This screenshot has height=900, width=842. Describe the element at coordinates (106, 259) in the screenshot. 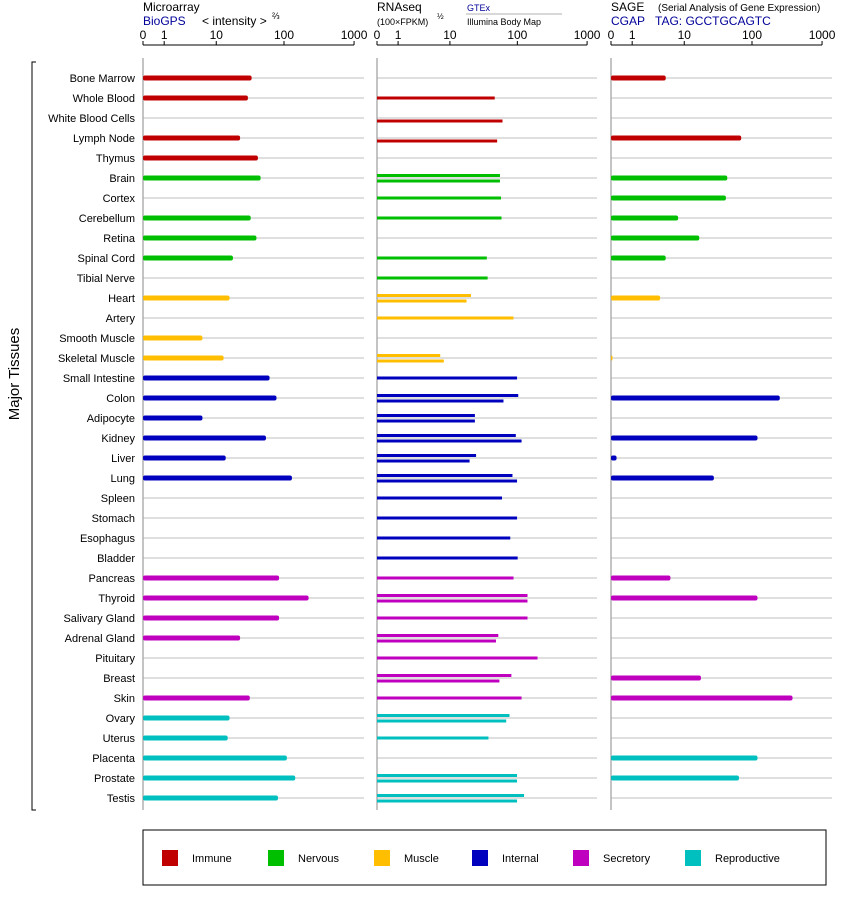

I see `tissue-label: Spinal Cord` at that location.